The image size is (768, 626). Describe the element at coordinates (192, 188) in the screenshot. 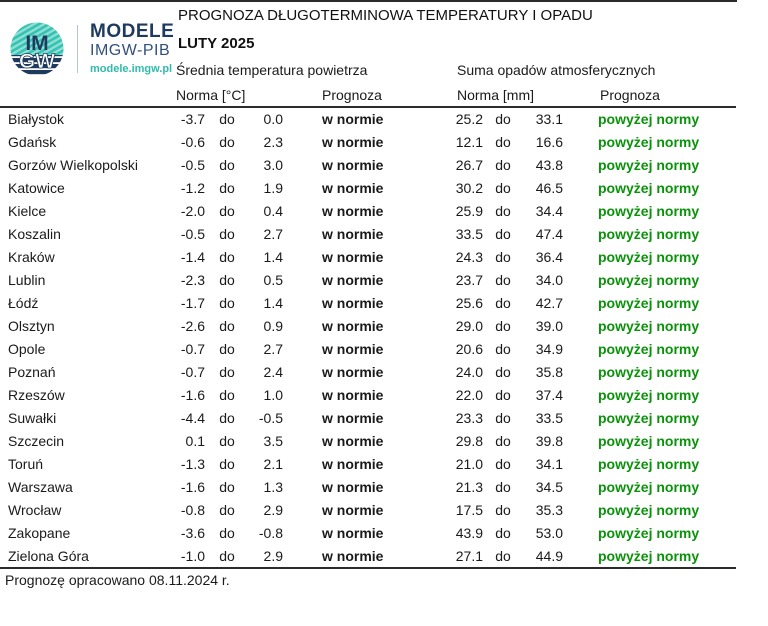

I see `temp-low-value: -1.2` at that location.